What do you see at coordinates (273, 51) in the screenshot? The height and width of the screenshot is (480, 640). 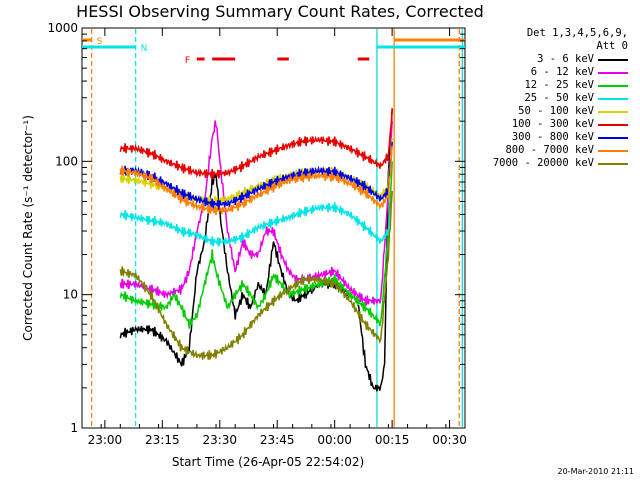 I see `flag-bars: S N F` at bounding box center [273, 51].